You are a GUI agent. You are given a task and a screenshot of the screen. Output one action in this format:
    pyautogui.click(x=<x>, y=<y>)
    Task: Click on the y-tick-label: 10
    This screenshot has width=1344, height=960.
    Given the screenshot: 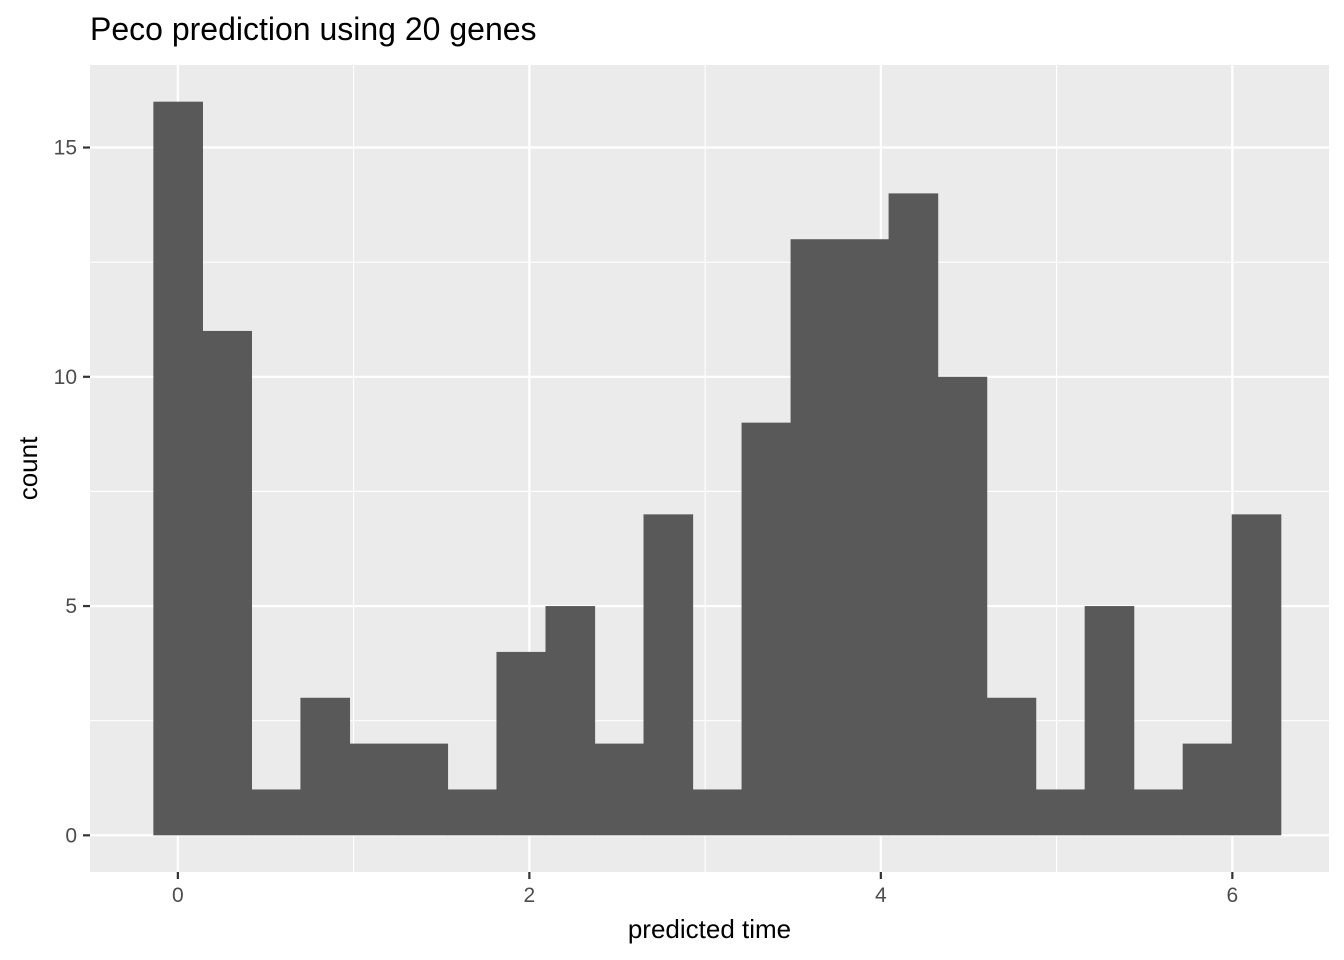 What is the action you would take?
    pyautogui.click(x=65, y=377)
    